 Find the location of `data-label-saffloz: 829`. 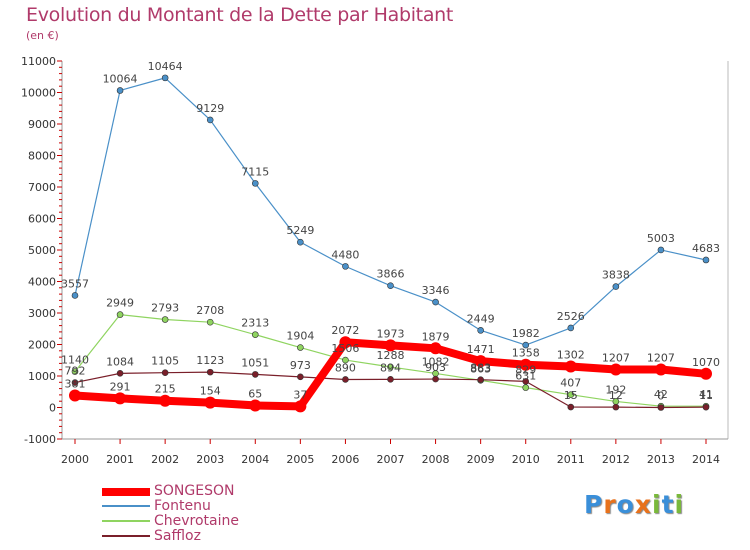

data-label-saffloz: 829 is located at coordinates (525, 369).